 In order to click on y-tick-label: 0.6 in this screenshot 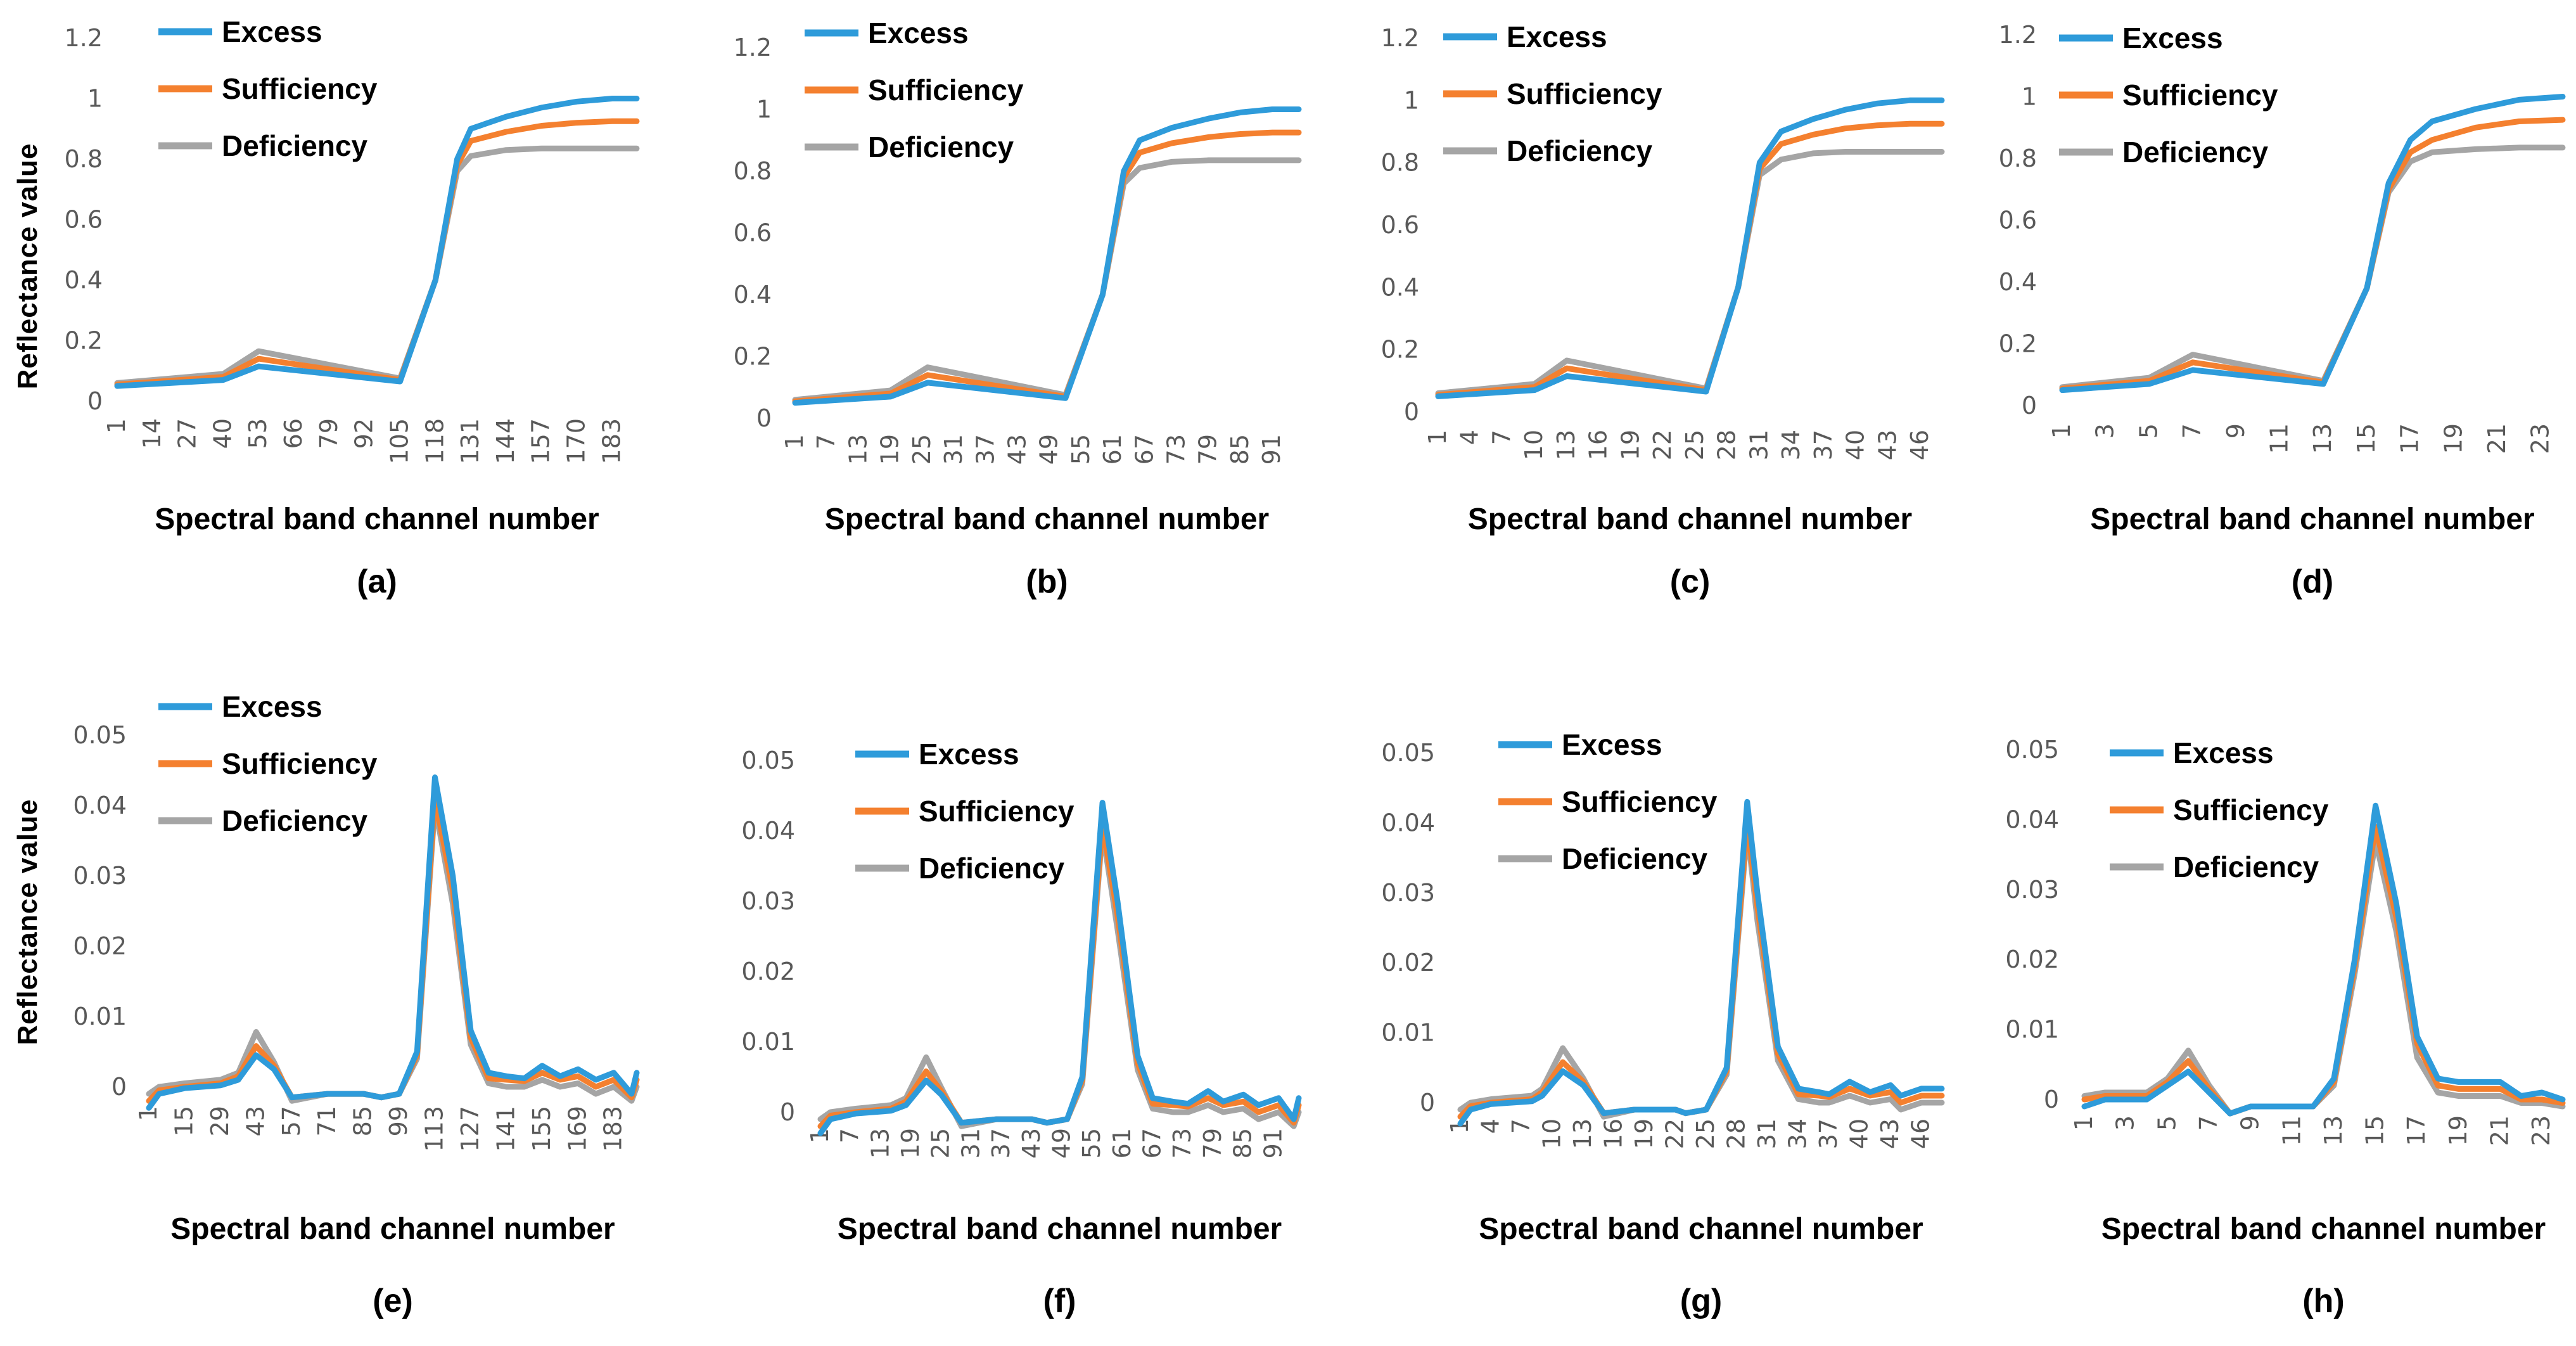, I will do `click(84, 220)`.